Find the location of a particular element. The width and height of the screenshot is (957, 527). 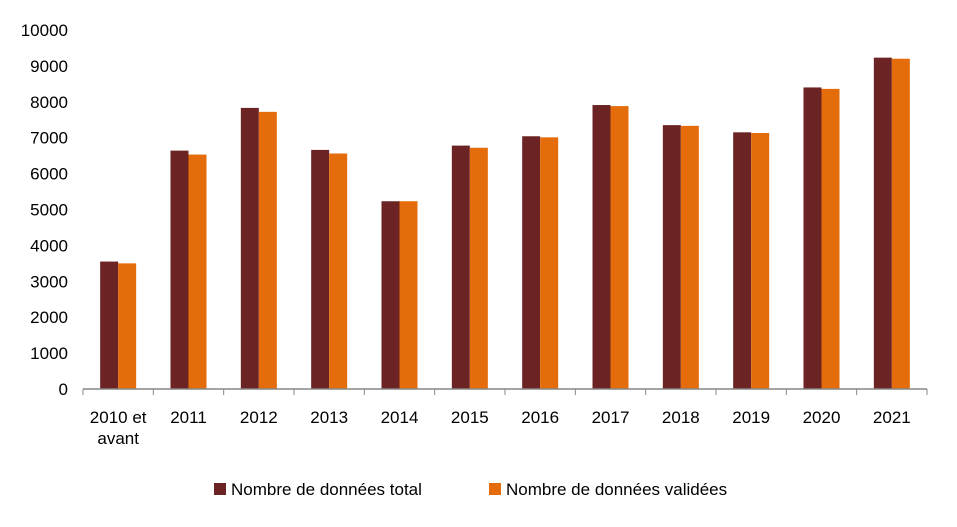

x-tick-label: avant is located at coordinates (118, 438).